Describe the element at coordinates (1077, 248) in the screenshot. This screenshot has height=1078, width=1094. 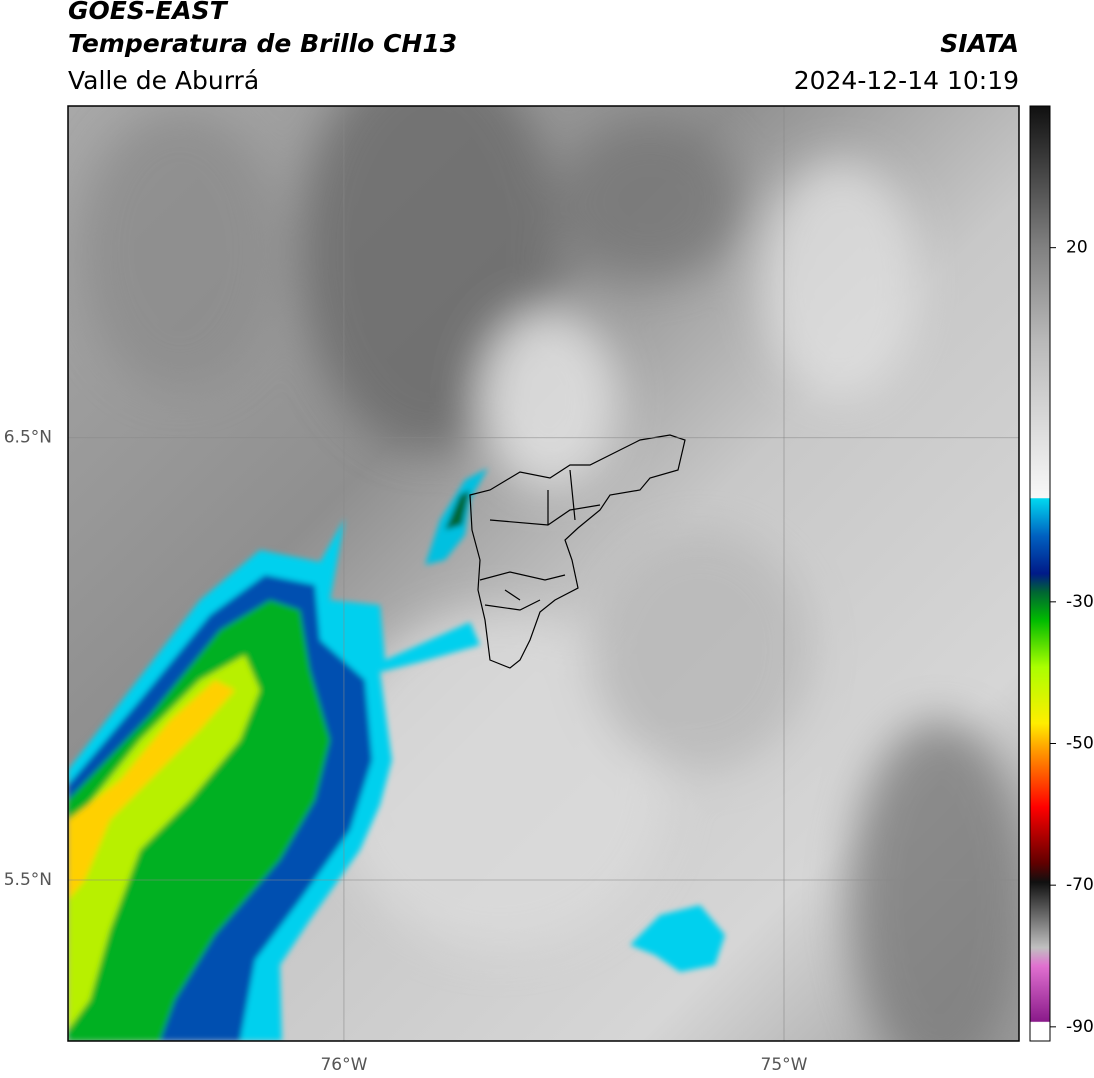
I see `colorbar-tick-label: 20` at that location.